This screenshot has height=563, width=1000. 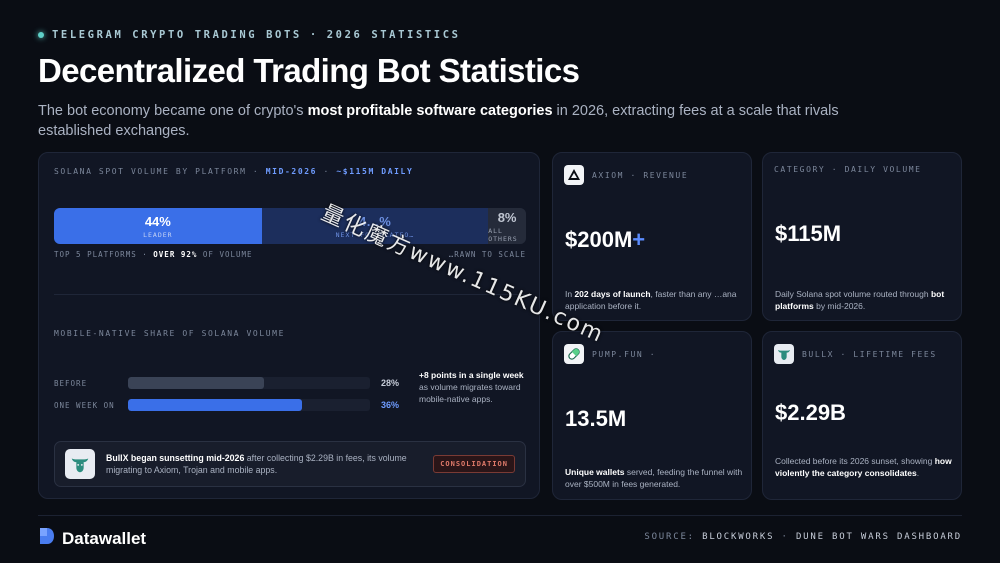 I want to click on bullx-logo-icon, so click(x=784, y=354).